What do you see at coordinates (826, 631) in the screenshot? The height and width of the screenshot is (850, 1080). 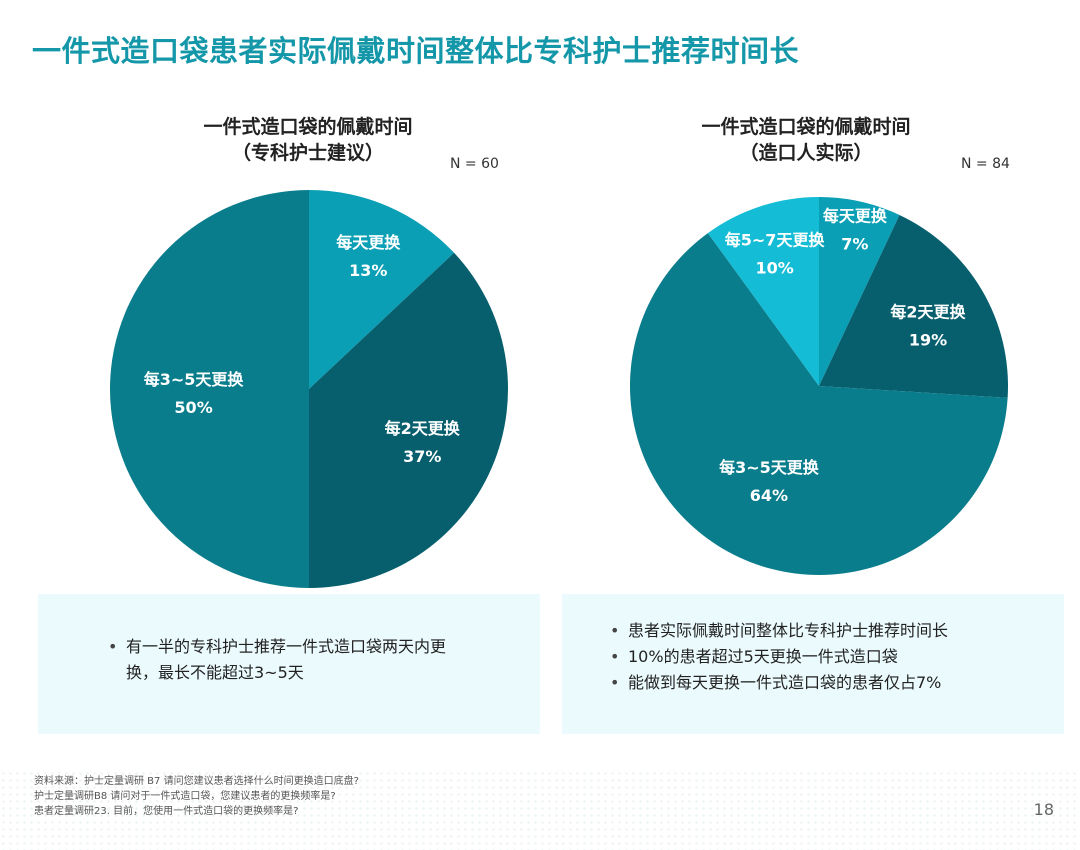 I see `note-bullet: 患者实际佩戴时间整体比专科护士推荐时间长` at bounding box center [826, 631].